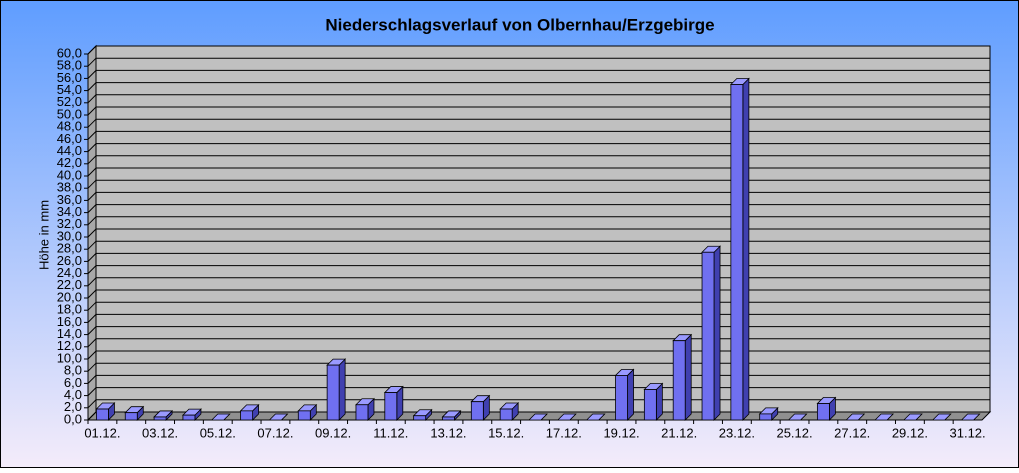  Describe the element at coordinates (448, 432) in the screenshot. I see `x-tick-label: 13.12.` at that location.